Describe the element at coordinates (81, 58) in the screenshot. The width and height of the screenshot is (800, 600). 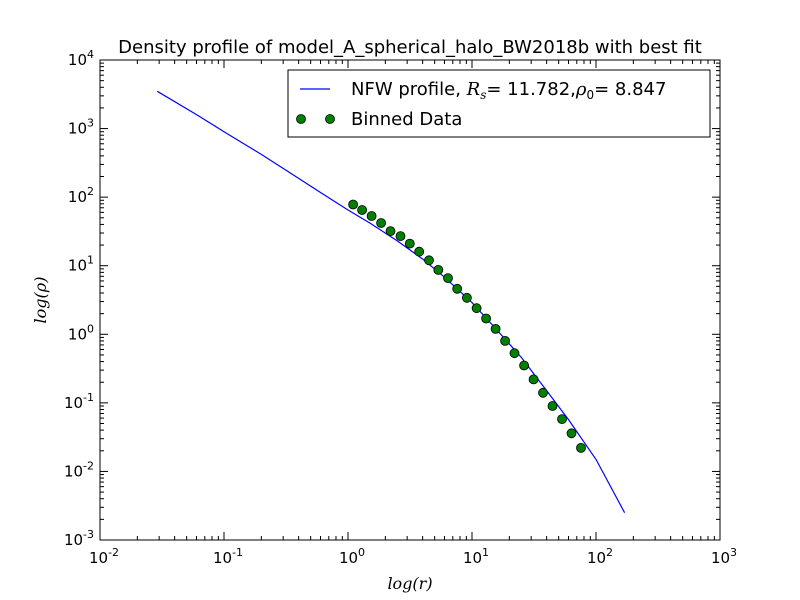
I see `tick-label: 10⁴` at that location.